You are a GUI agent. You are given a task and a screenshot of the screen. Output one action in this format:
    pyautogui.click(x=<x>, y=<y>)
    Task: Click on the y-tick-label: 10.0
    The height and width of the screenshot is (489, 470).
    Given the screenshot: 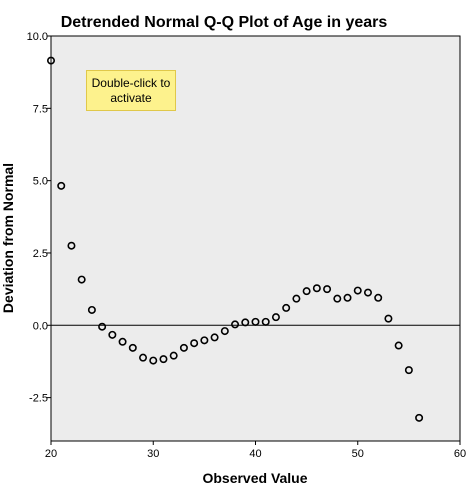 What is the action you would take?
    pyautogui.click(x=37, y=37)
    